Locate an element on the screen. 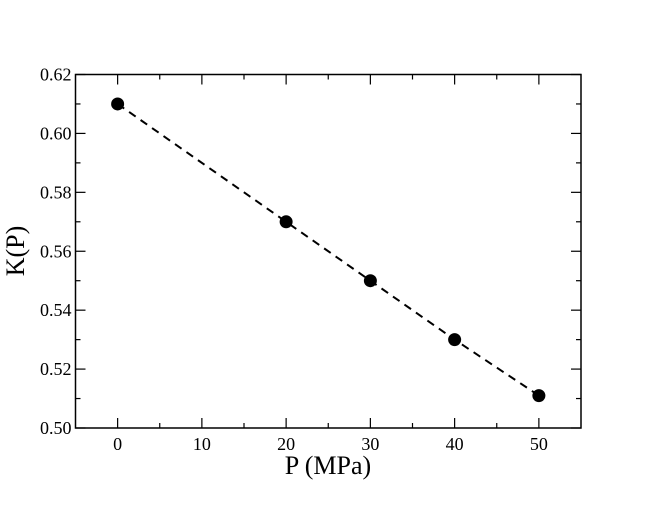  x-tick-label: 0 is located at coordinates (117, 444).